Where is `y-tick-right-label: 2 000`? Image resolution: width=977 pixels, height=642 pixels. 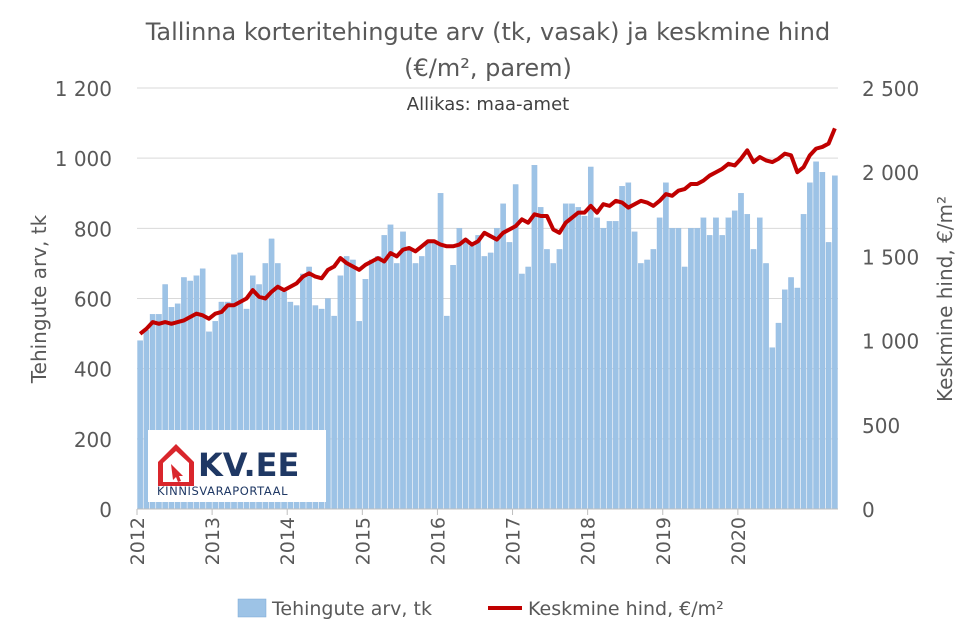 y-tick-right-label: 2 000 is located at coordinates (890, 173).